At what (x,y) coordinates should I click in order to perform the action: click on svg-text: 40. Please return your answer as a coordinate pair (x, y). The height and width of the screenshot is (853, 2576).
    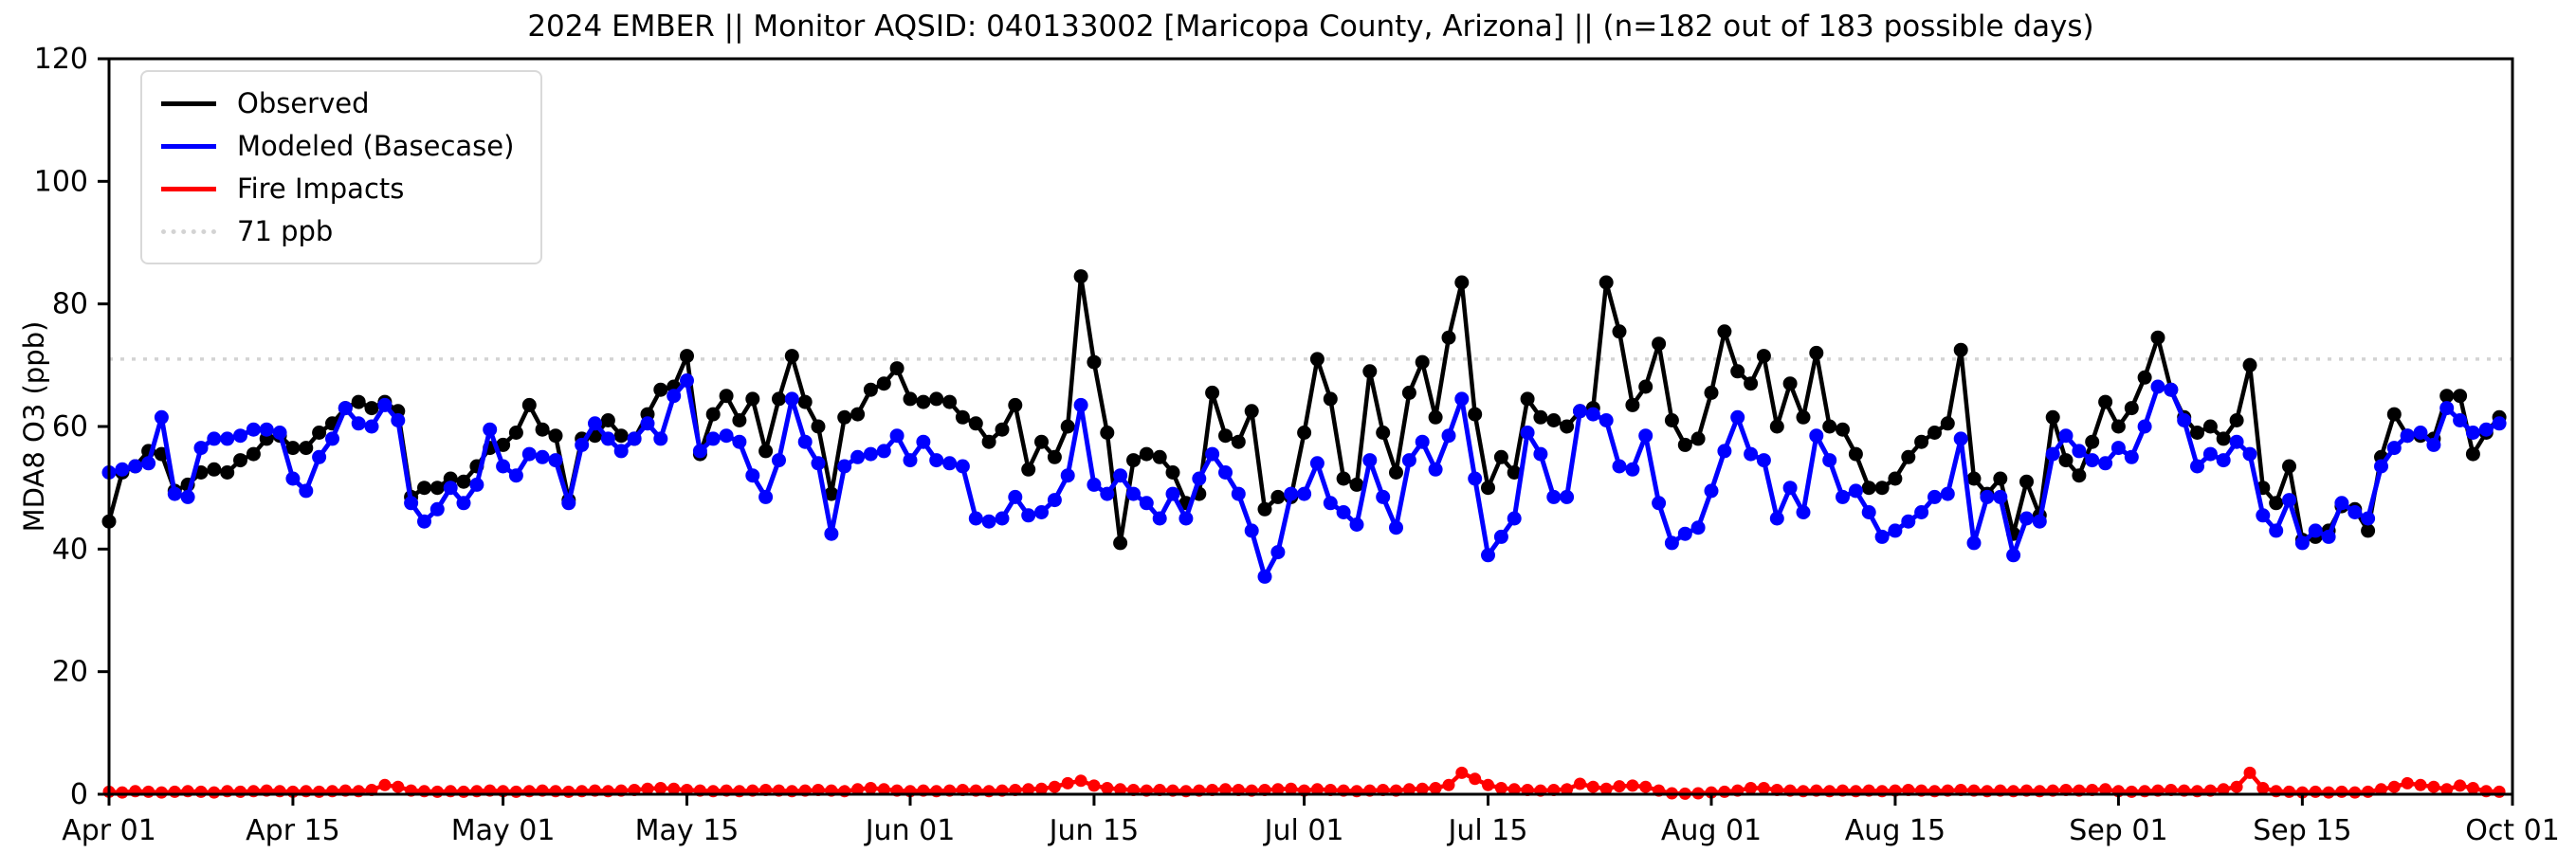
    Looking at the image, I should click on (70, 549).